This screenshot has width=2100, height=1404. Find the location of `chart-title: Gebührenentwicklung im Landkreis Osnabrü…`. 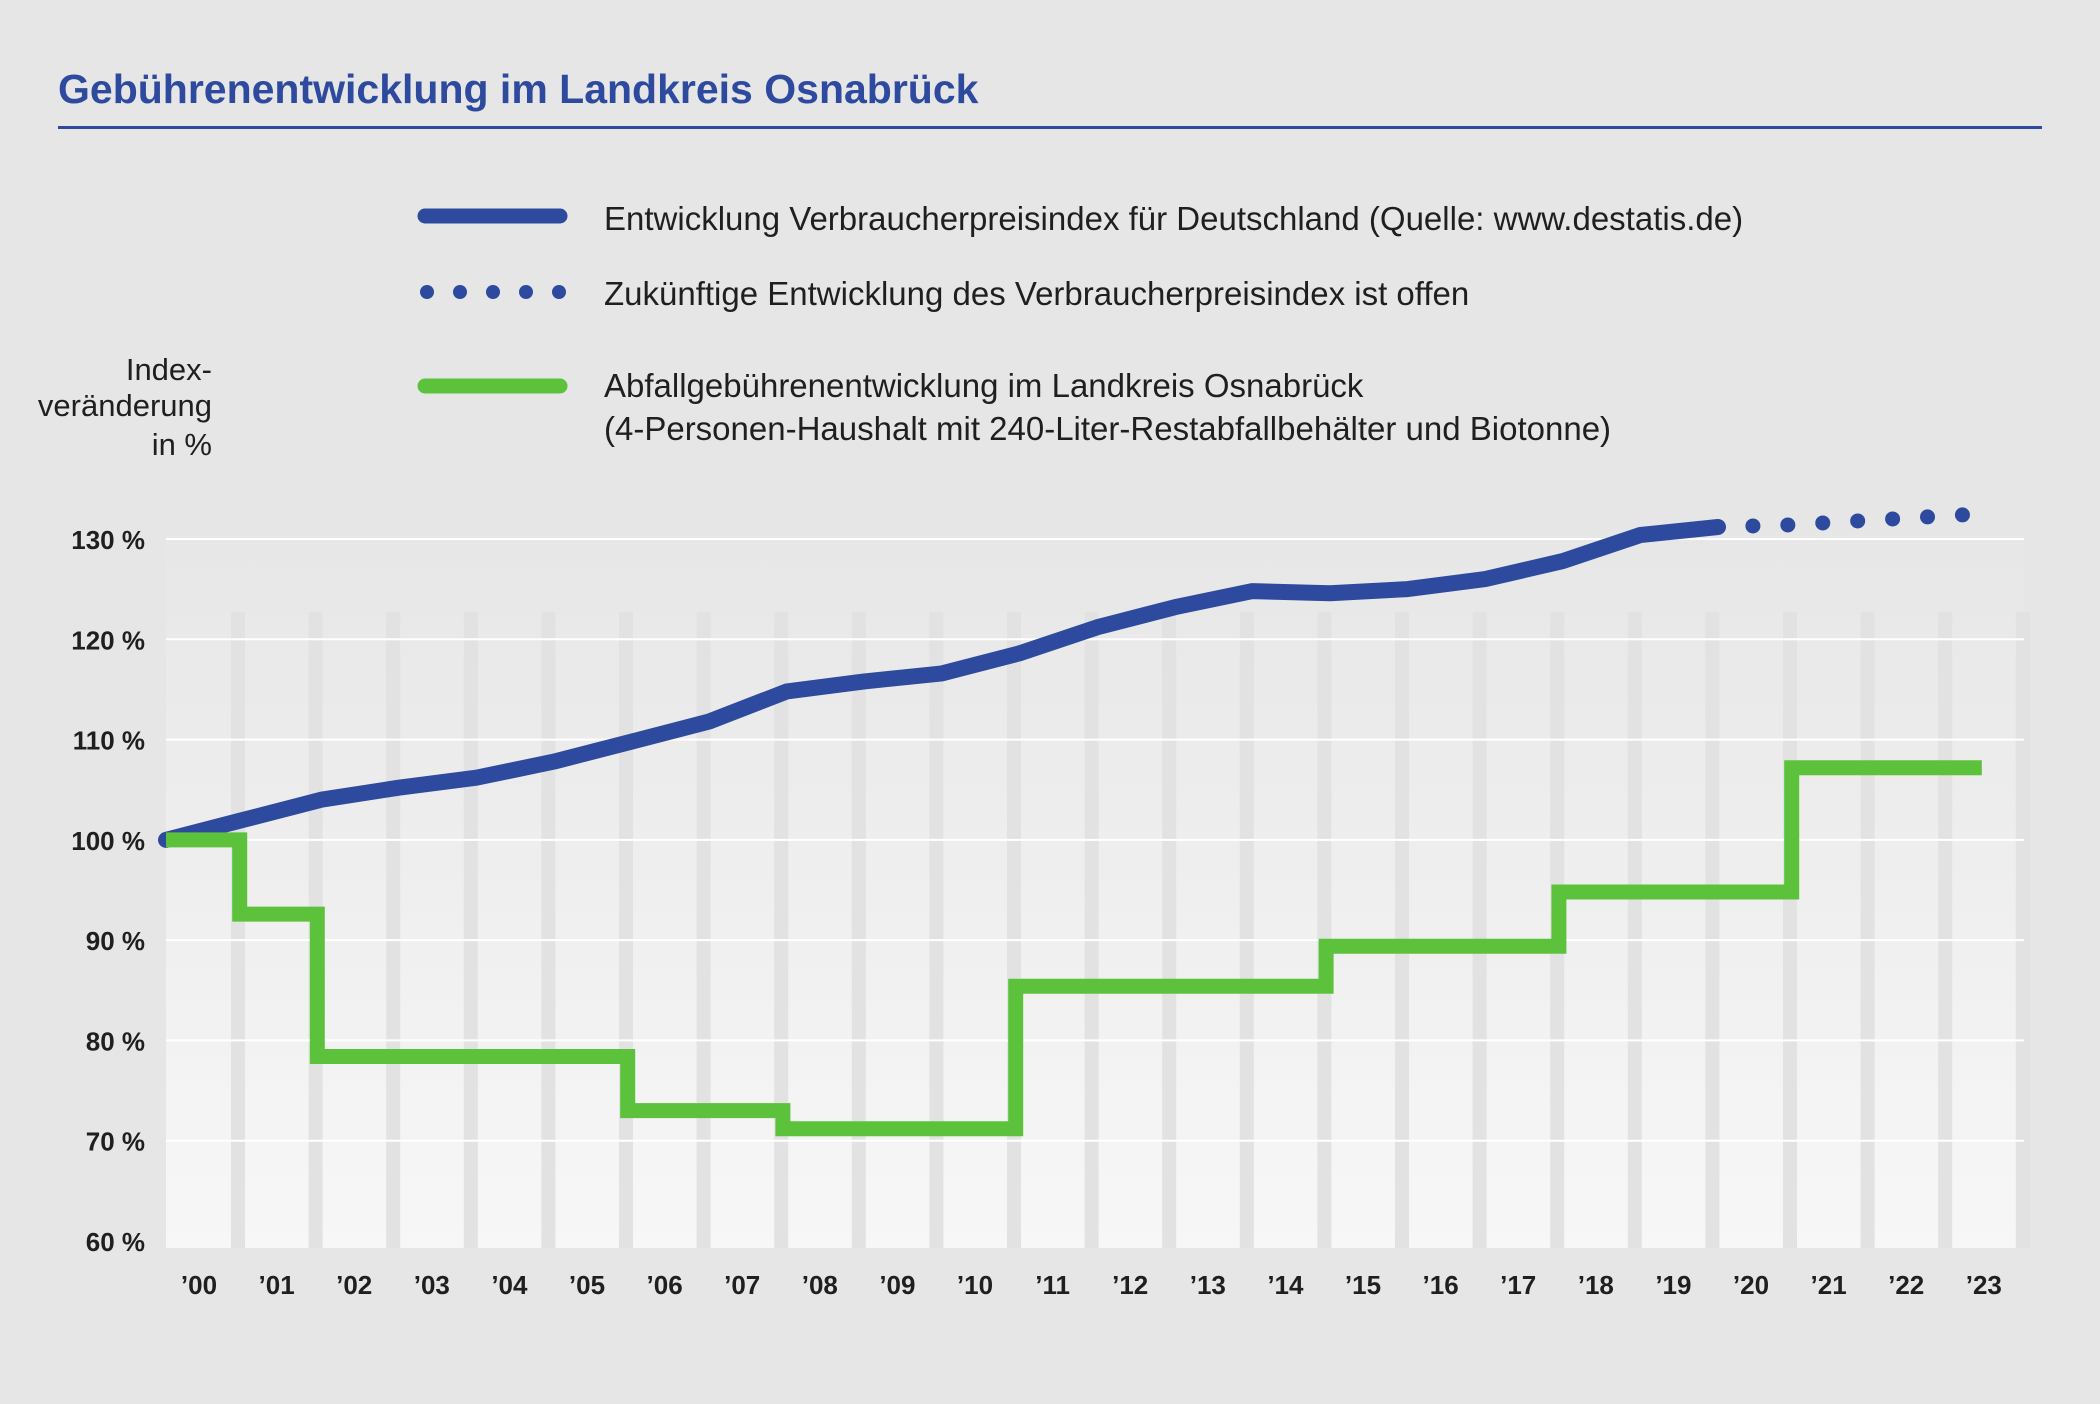

chart-title: Gebührenentwicklung im Landkreis Osnabrü… is located at coordinates (518, 89).